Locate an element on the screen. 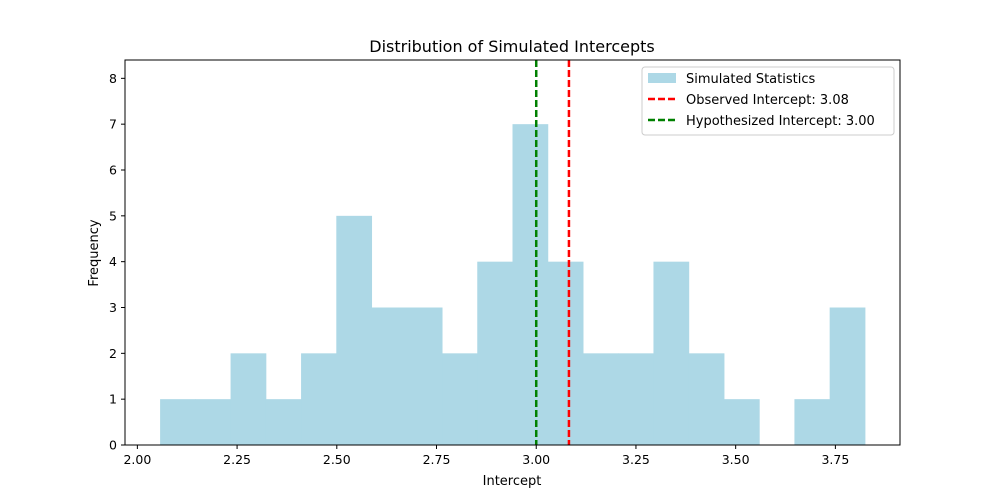 The width and height of the screenshot is (1000, 500). legend-label-simulated: Simulated Statistics is located at coordinates (750, 79).